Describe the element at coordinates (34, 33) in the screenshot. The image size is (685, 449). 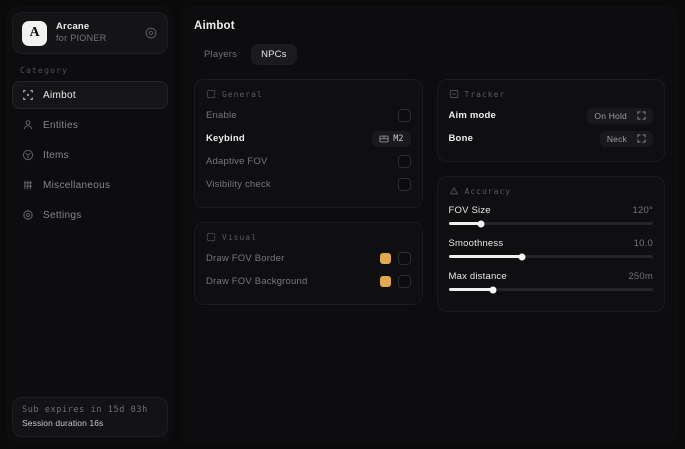
I see `app-logo: A` at that location.